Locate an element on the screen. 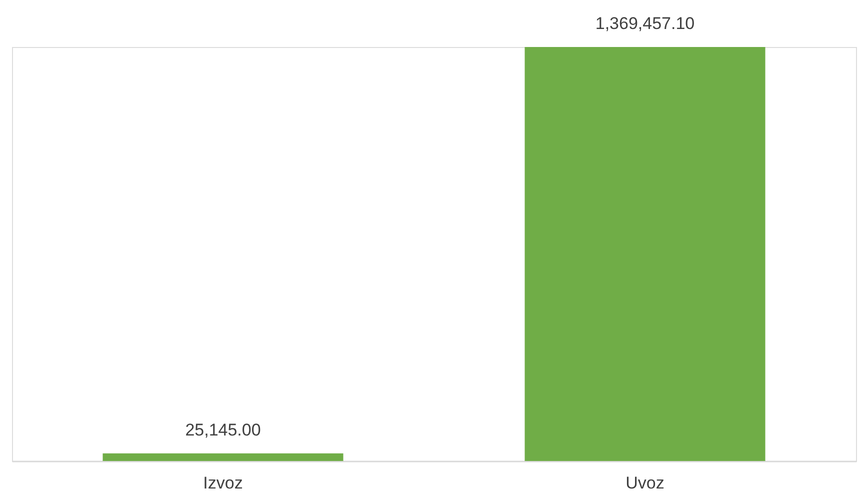 Image resolution: width=868 pixels, height=504 pixels. x-tick-label: Izvoz is located at coordinates (223, 483).